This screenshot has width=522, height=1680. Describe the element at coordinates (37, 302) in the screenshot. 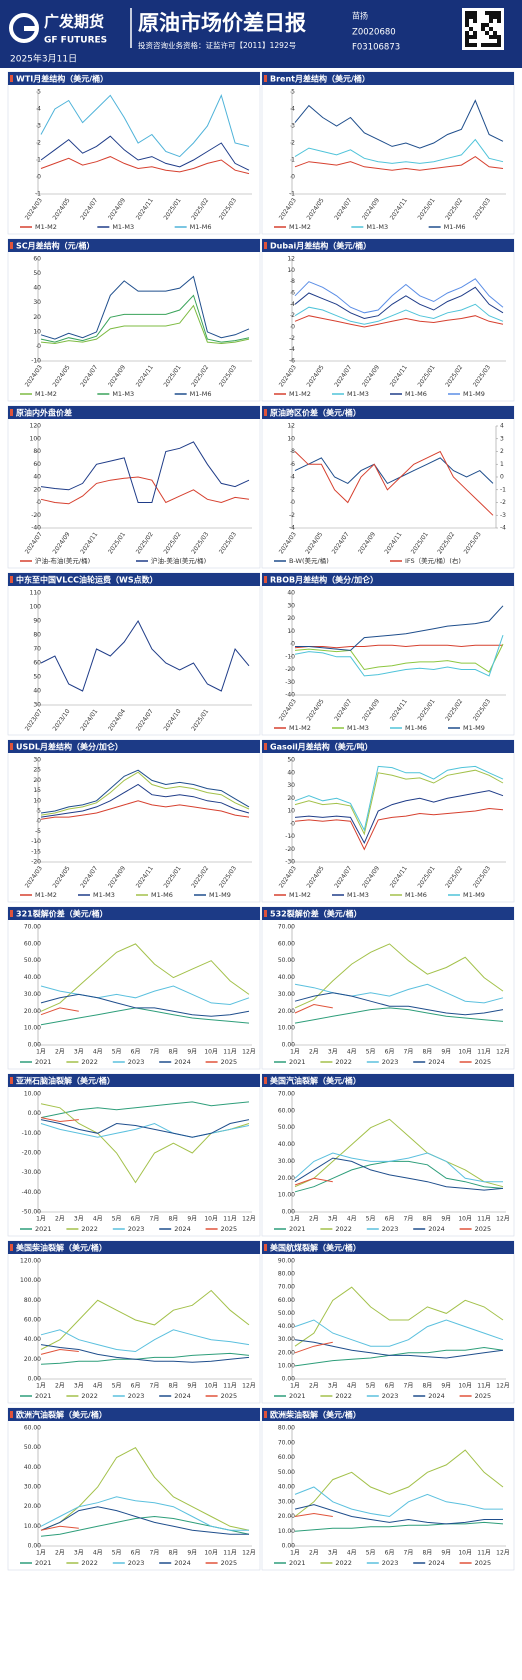

I see `y-tick-label: 30` at that location.